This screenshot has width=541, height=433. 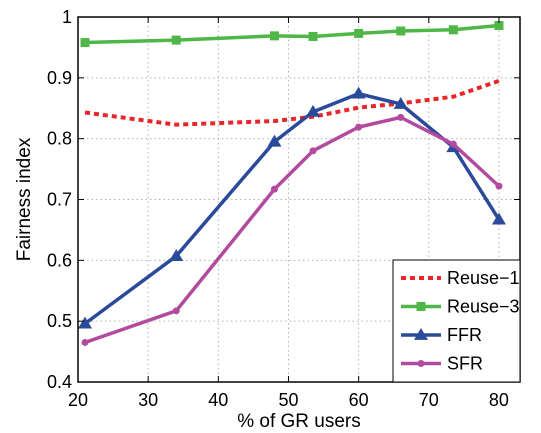 What do you see at coordinates (359, 400) in the screenshot?
I see `x-tick-label: 60` at bounding box center [359, 400].